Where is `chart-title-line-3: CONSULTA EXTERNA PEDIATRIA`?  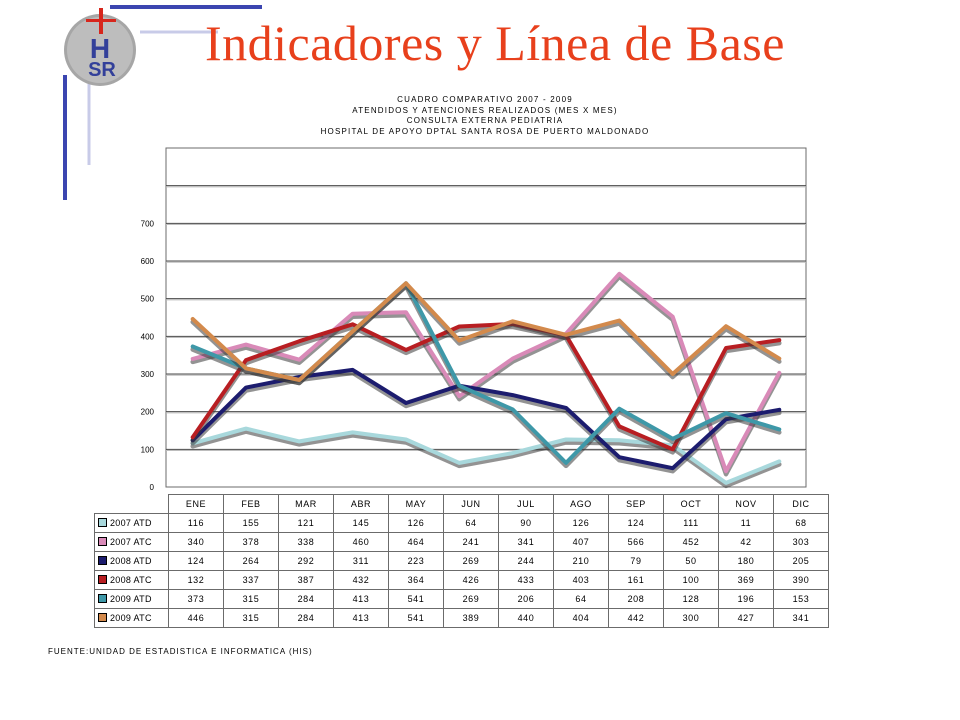
chart-title-line-3: CONSULTA EXTERNA PEDIATRIA is located at coordinates (485, 120).